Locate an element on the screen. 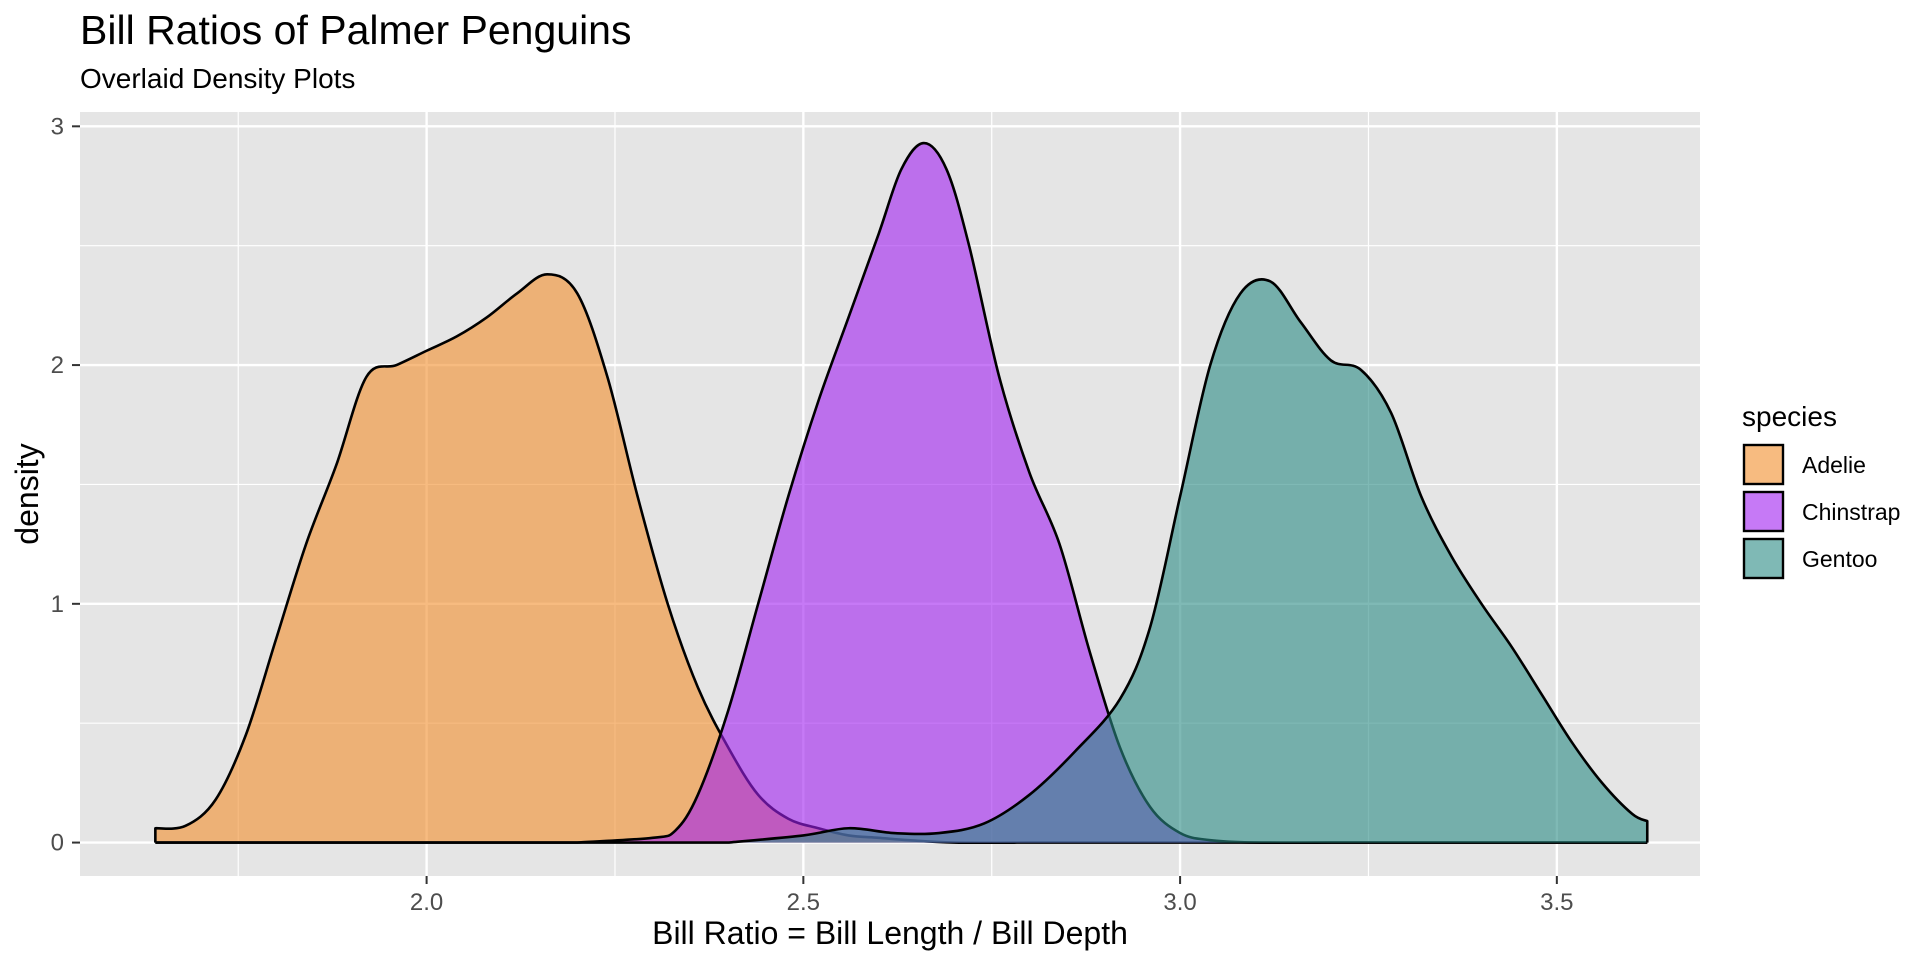 The height and width of the screenshot is (960, 1920). x-tick-label: 3.0 is located at coordinates (1179, 902).